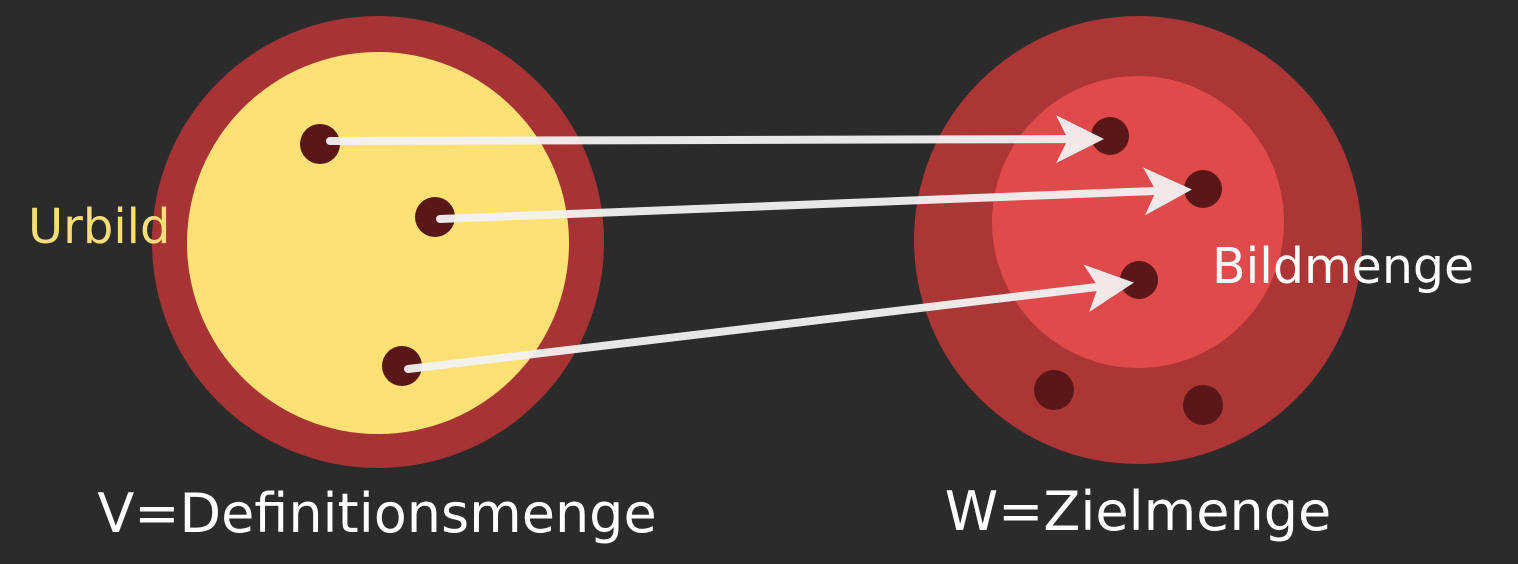 Image resolution: width=1518 pixels, height=564 pixels. What do you see at coordinates (376, 513) in the screenshot?
I see `domain-label: V=Definitionsmenge` at bounding box center [376, 513].